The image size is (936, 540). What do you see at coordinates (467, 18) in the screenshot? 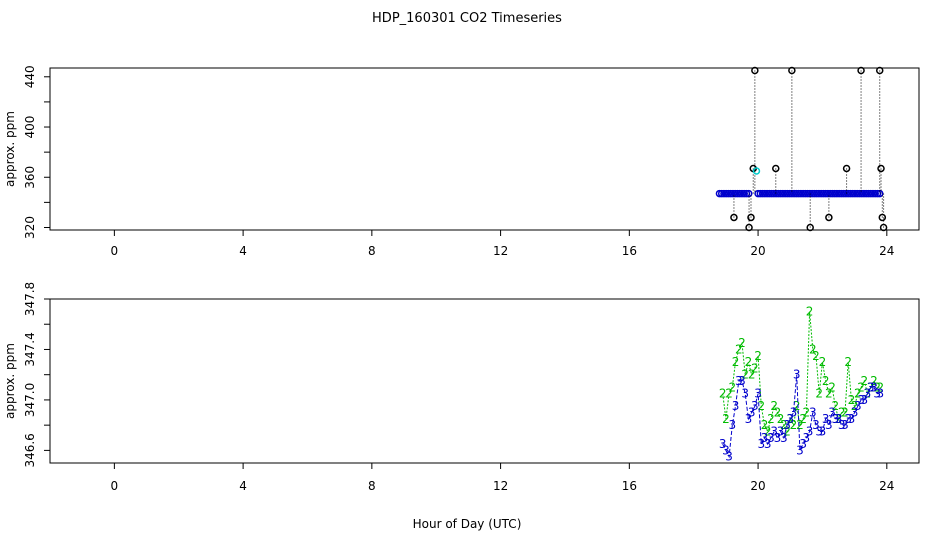
I see `chart-title: HDP_160301 CO2 Timeseries` at bounding box center [467, 18].